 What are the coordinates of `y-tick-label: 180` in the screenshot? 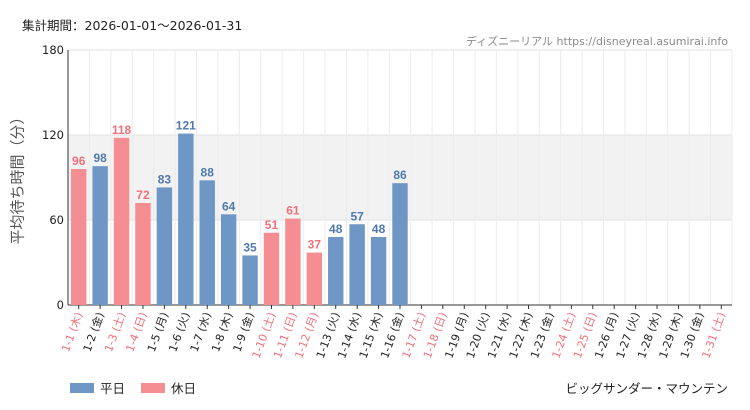 It's located at (53, 50).